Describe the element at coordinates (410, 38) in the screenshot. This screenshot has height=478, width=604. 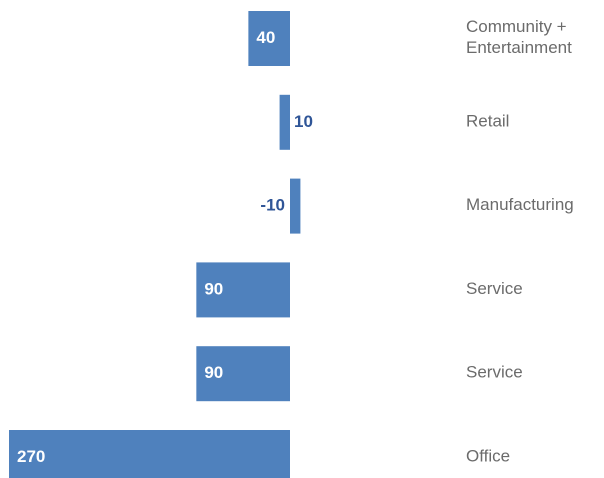
I see `bar-row: 40 Community + Entertainment` at that location.